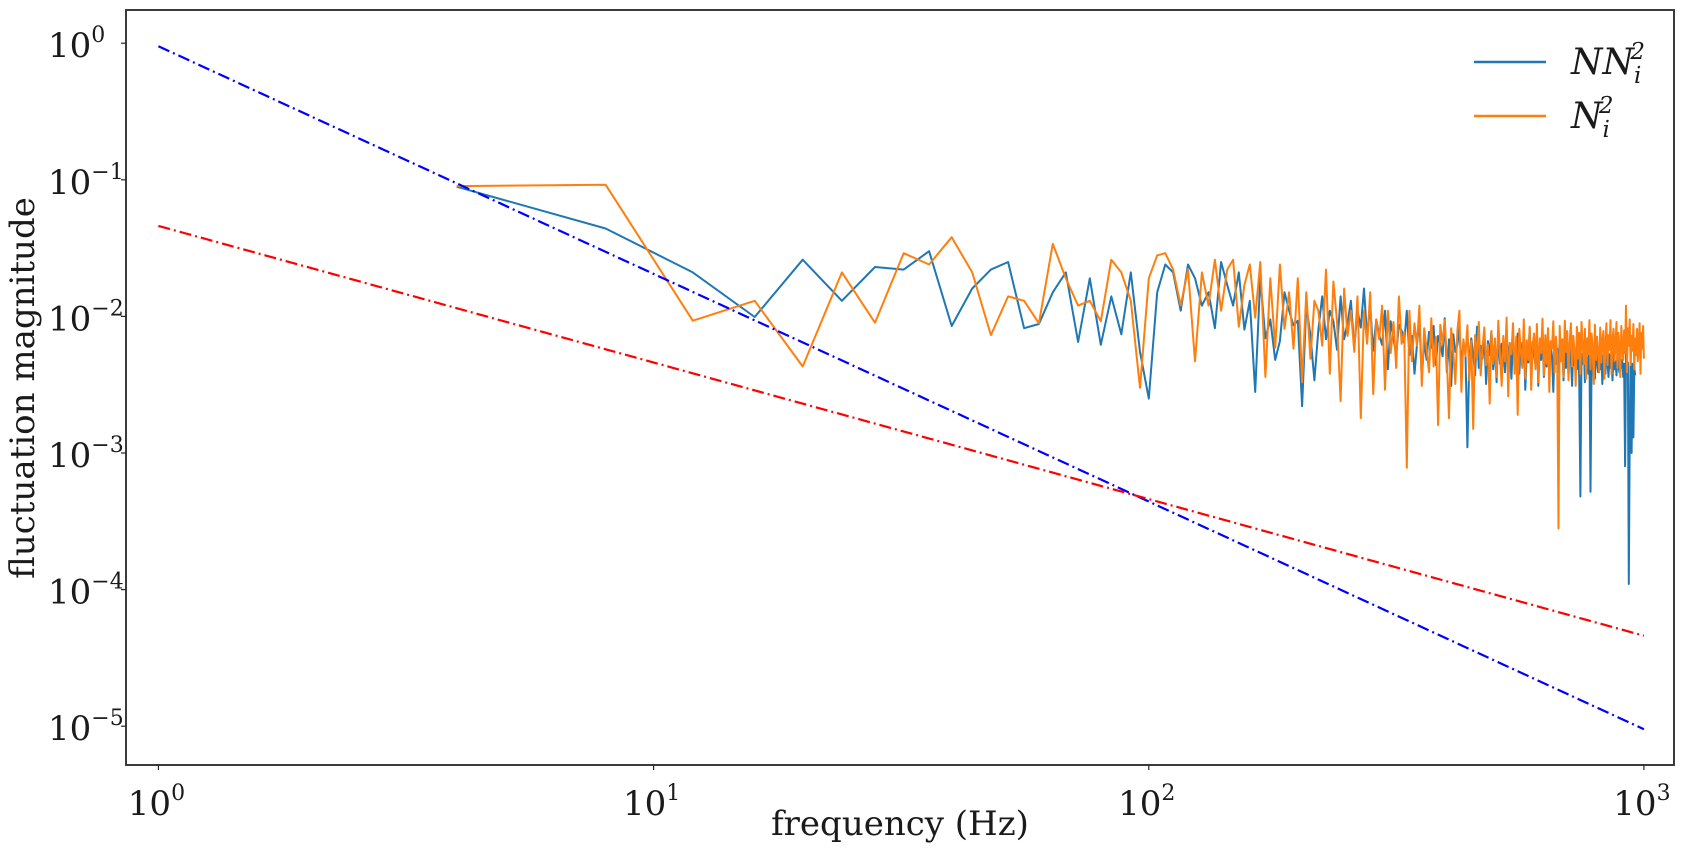 The height and width of the screenshot is (854, 1684). What do you see at coordinates (86, 181) in the screenshot?
I see `y-tick-label: 10⁻¹` at bounding box center [86, 181].